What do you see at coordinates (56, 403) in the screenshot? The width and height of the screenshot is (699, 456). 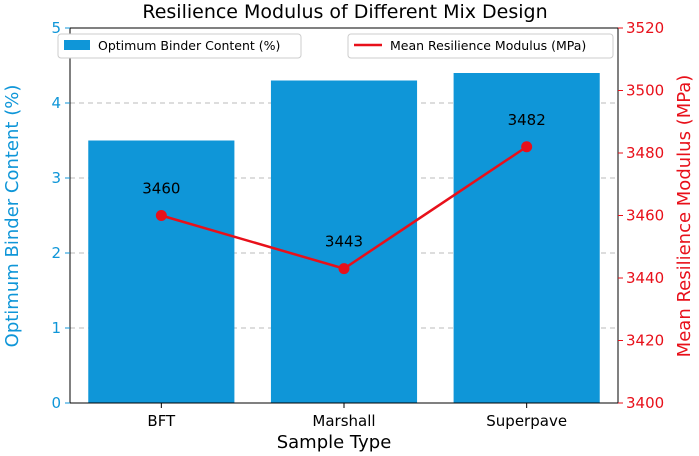 I see `y-left-tick-label: 0` at bounding box center [56, 403].